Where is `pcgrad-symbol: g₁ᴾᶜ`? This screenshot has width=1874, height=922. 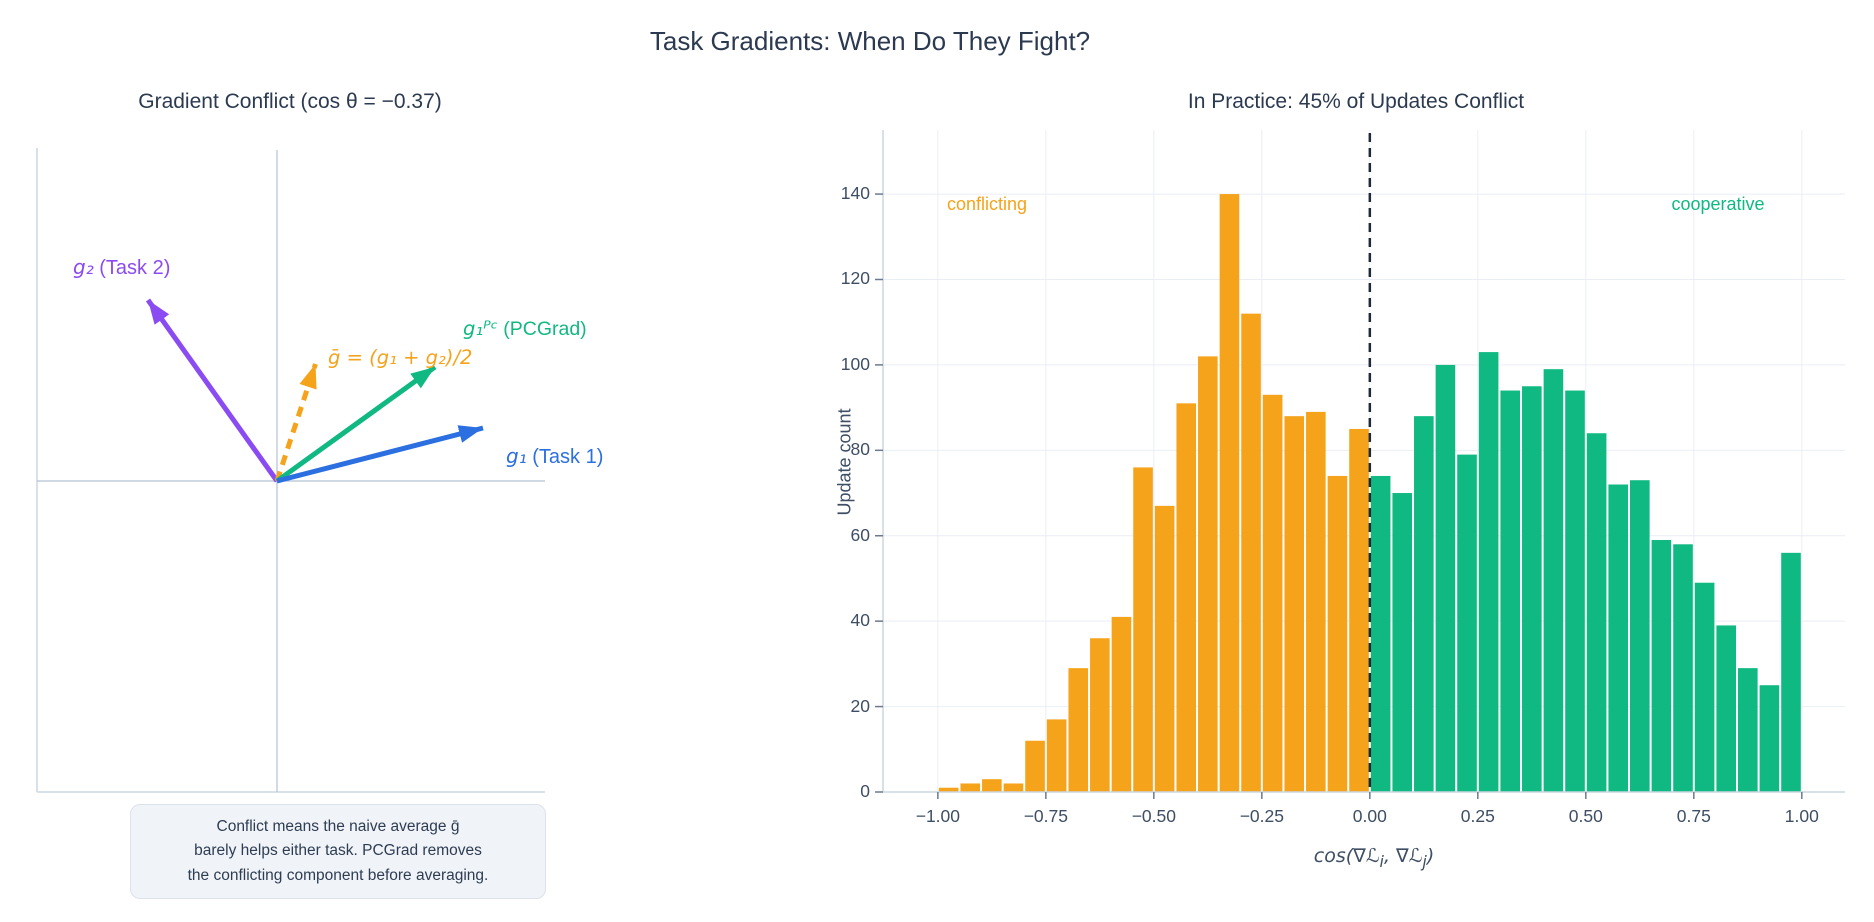
pcgrad-symbol: g₁ᴾᶜ is located at coordinates (480, 328).